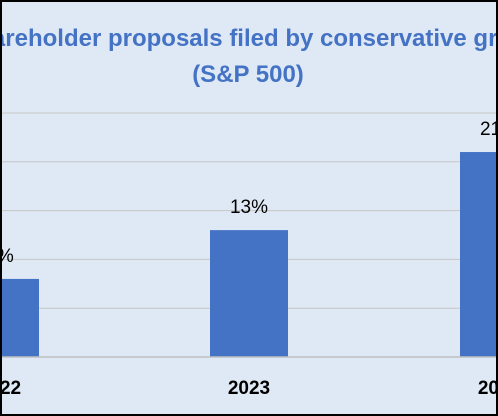  I want to click on x-tick-2022: 2022, so click(11, 388).